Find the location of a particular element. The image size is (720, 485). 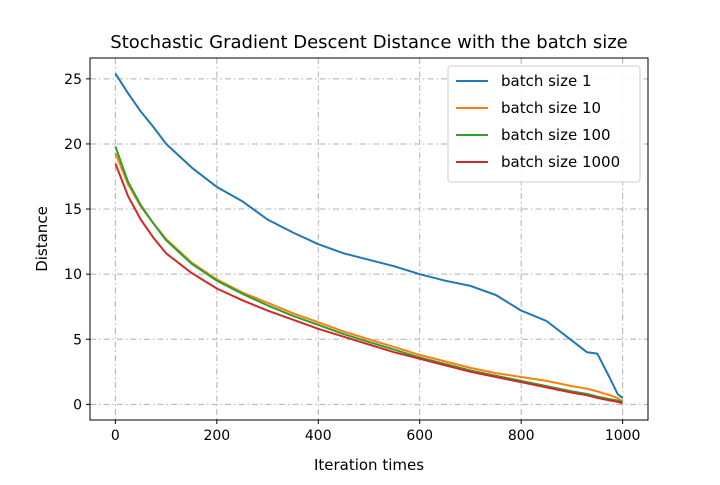

legend-box is located at coordinates (544, 124).